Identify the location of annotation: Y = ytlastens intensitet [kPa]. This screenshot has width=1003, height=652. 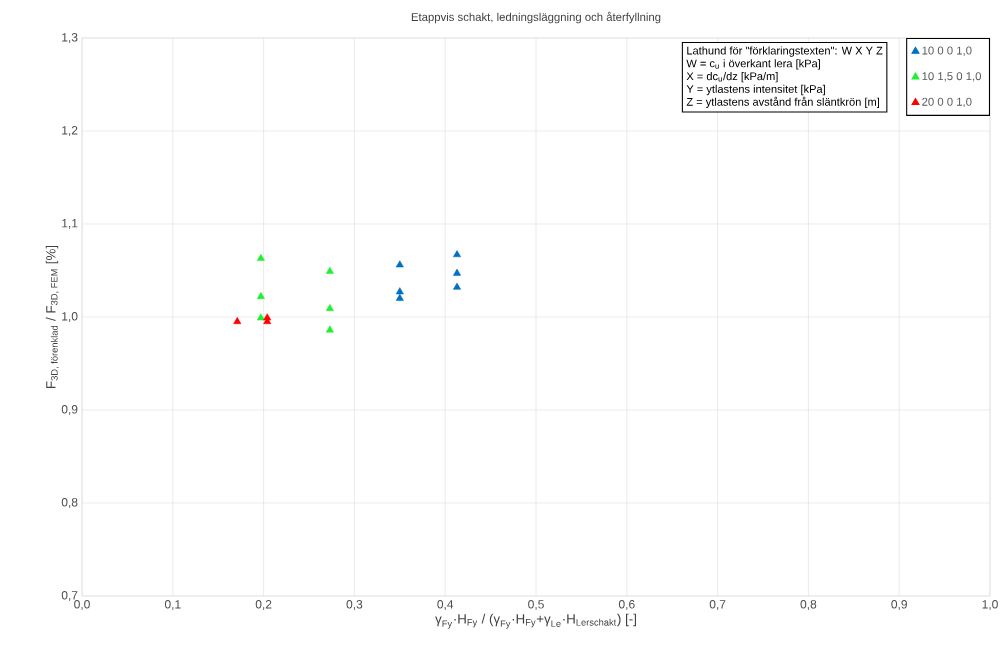
(755, 90).